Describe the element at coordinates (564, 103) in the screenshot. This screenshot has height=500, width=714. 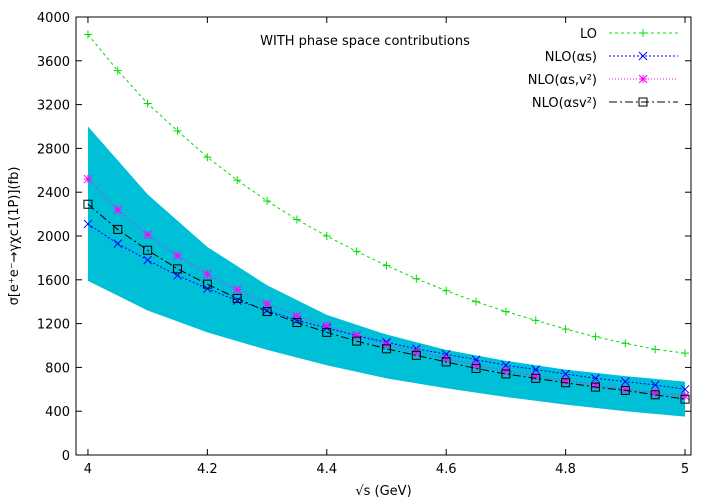
I see `legend-label: NLO(αsv²)` at that location.